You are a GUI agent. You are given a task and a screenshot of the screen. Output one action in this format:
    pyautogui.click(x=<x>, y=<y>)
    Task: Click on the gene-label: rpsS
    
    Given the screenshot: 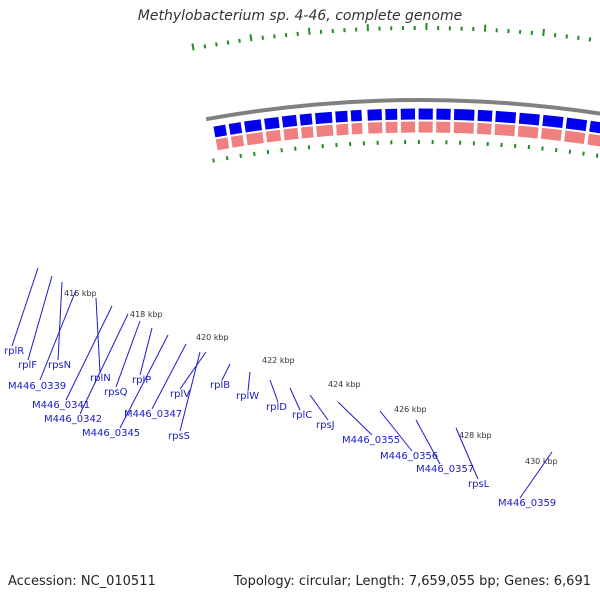 What is the action you would take?
    pyautogui.click(x=179, y=436)
    